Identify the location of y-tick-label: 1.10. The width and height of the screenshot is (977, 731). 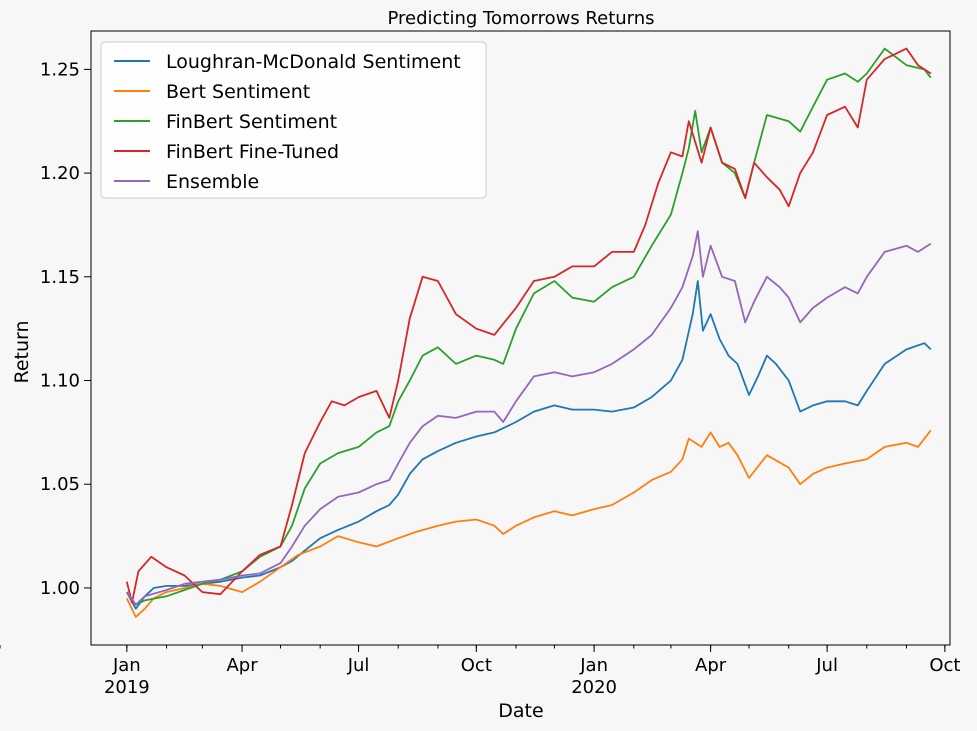
(60, 381).